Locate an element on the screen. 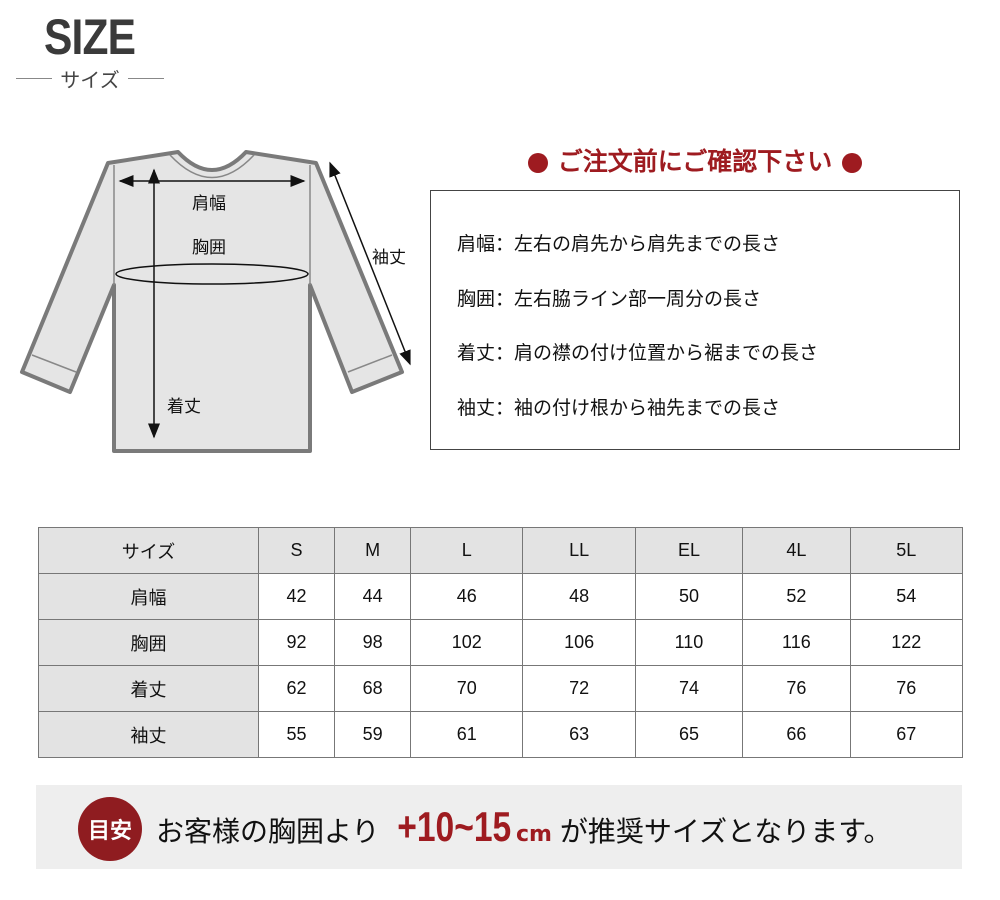 This screenshot has width=1000, height=900. banner-range: +10~15 is located at coordinates (454, 826).